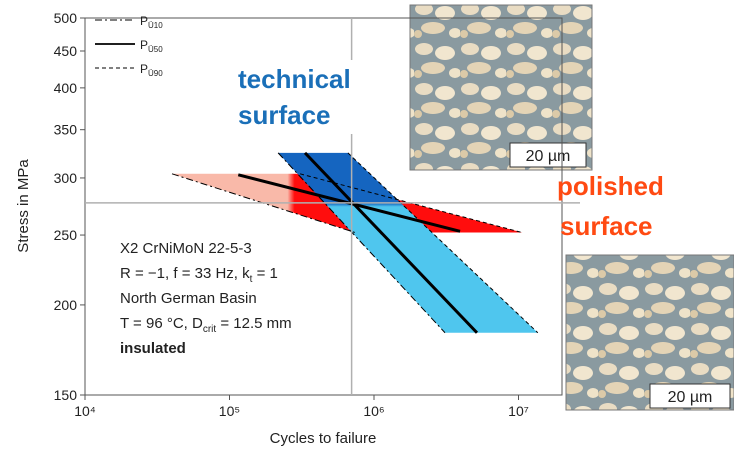 This screenshot has height=452, width=734. What do you see at coordinates (185, 273) in the screenshot?
I see `condition-text: R = −1, f = 33 Hz, k` at bounding box center [185, 273].